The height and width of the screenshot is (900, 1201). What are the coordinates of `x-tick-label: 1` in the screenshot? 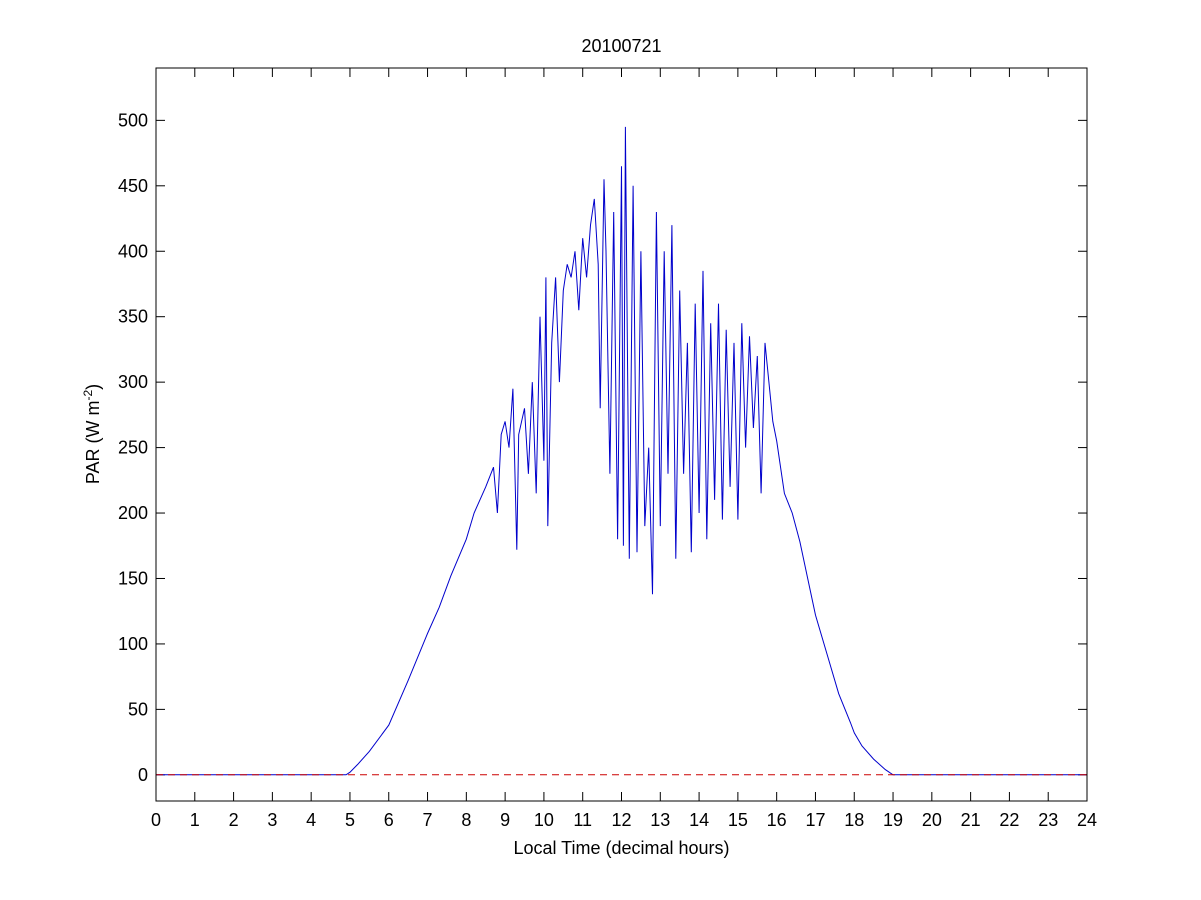 It's located at (195, 820).